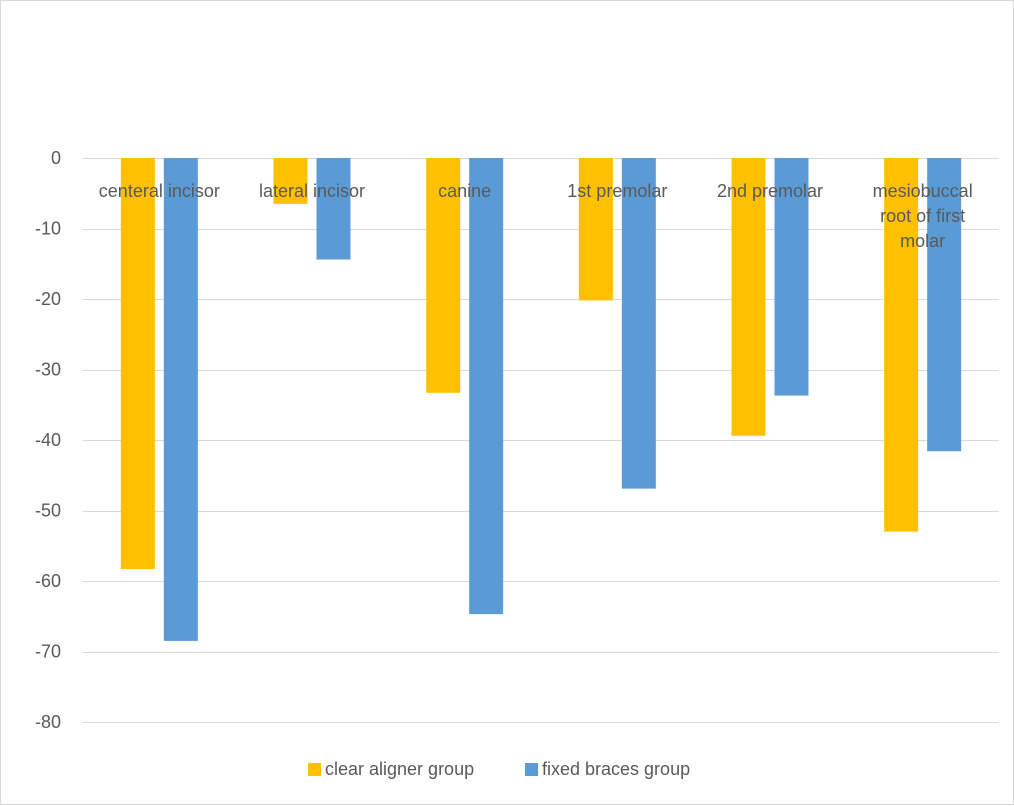 The width and height of the screenshot is (1014, 806). What do you see at coordinates (922, 241) in the screenshot?
I see `category-label-line: molar` at bounding box center [922, 241].